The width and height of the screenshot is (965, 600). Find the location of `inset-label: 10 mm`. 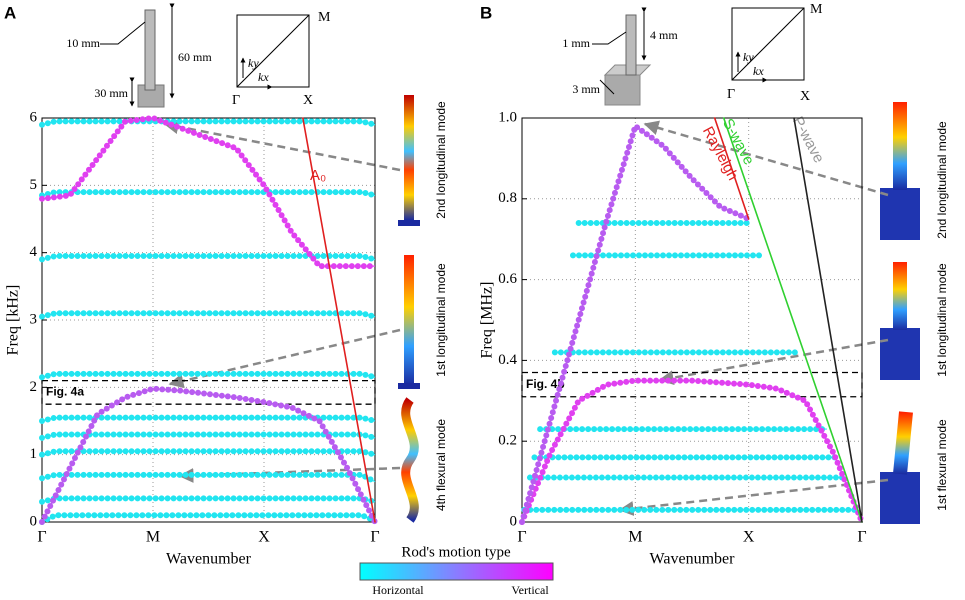

inset-label: 10 mm is located at coordinates (83, 43).